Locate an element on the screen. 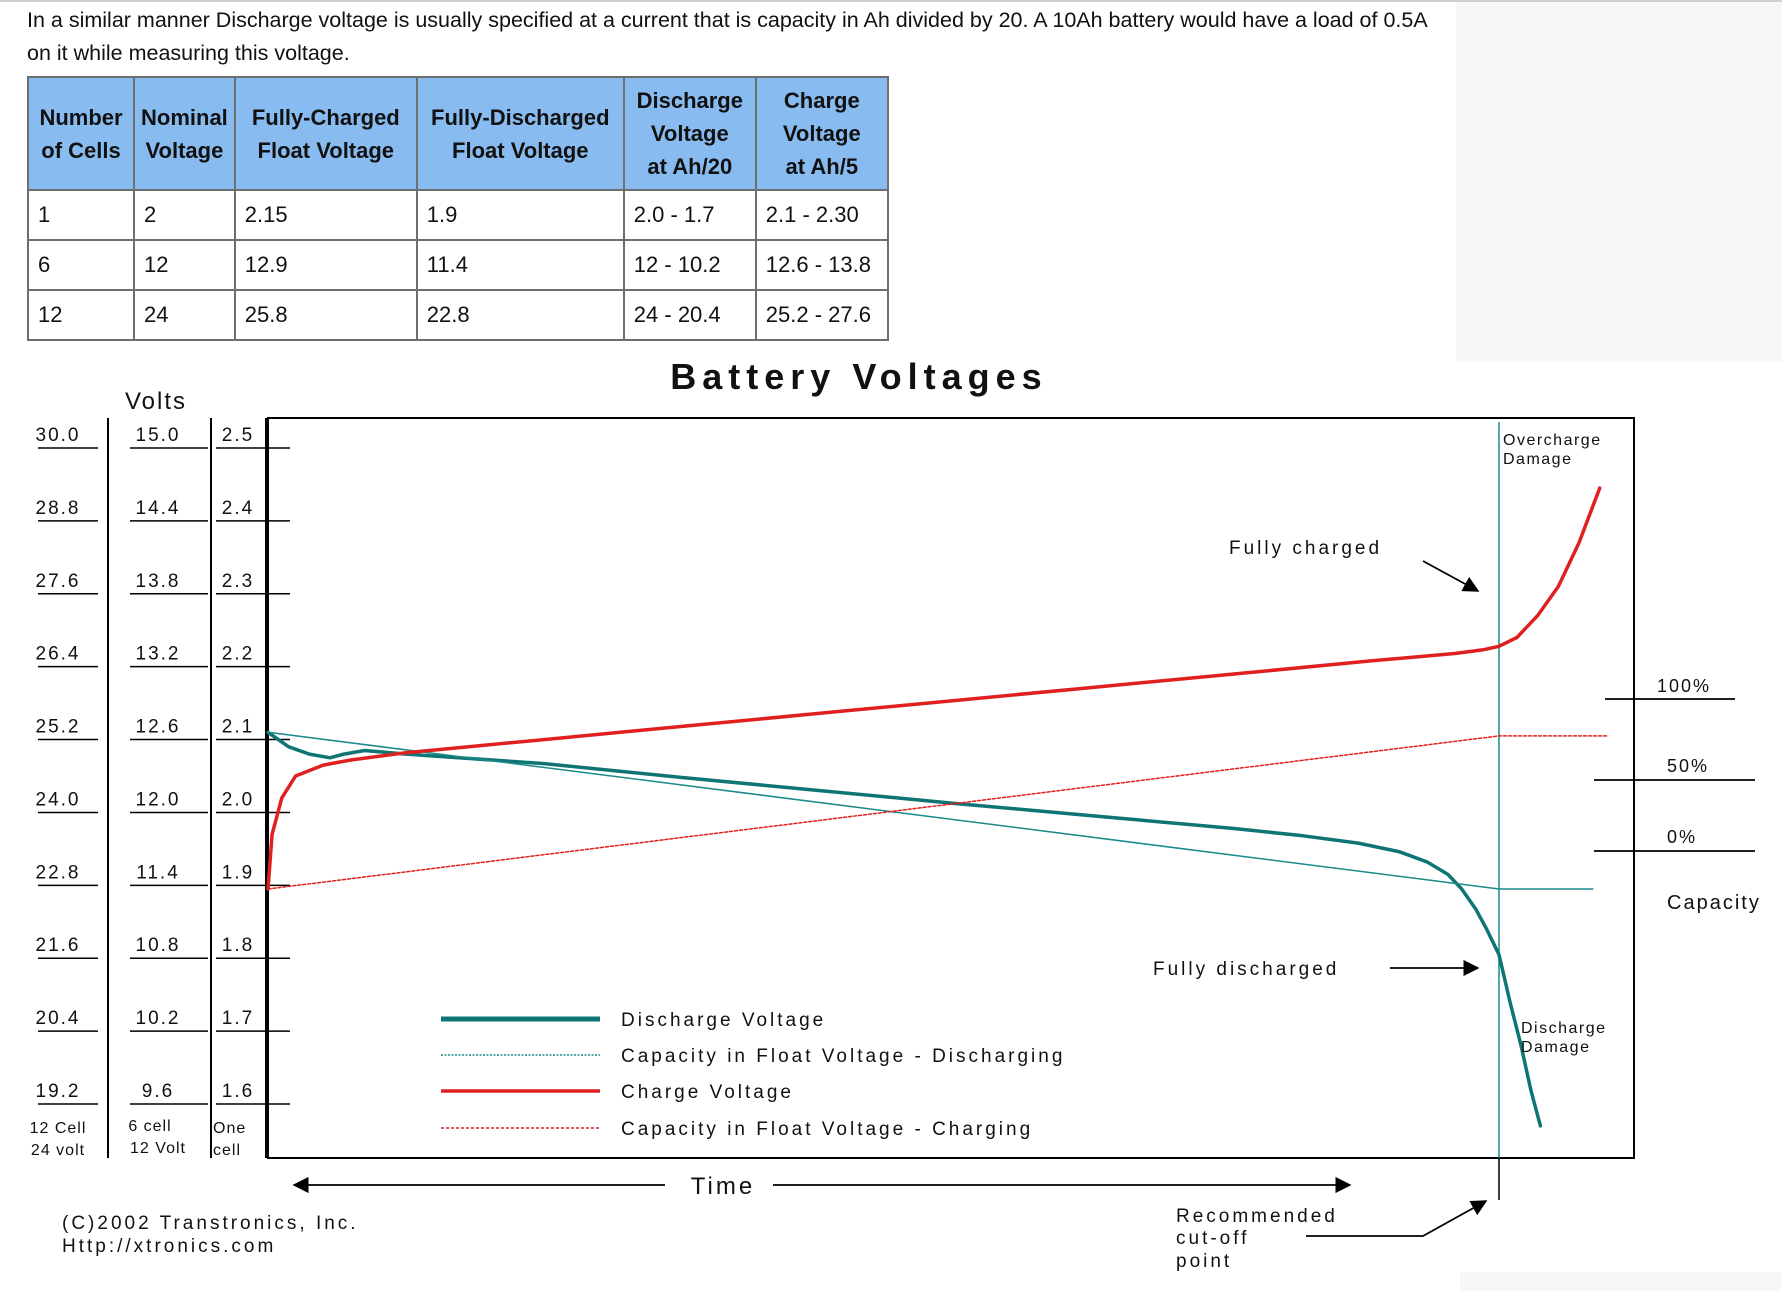 The image size is (1782, 1291). table-row: 1 2 2.15 1.9 2.0 - 1.7 2.1 - 2.30 is located at coordinates (458, 215).